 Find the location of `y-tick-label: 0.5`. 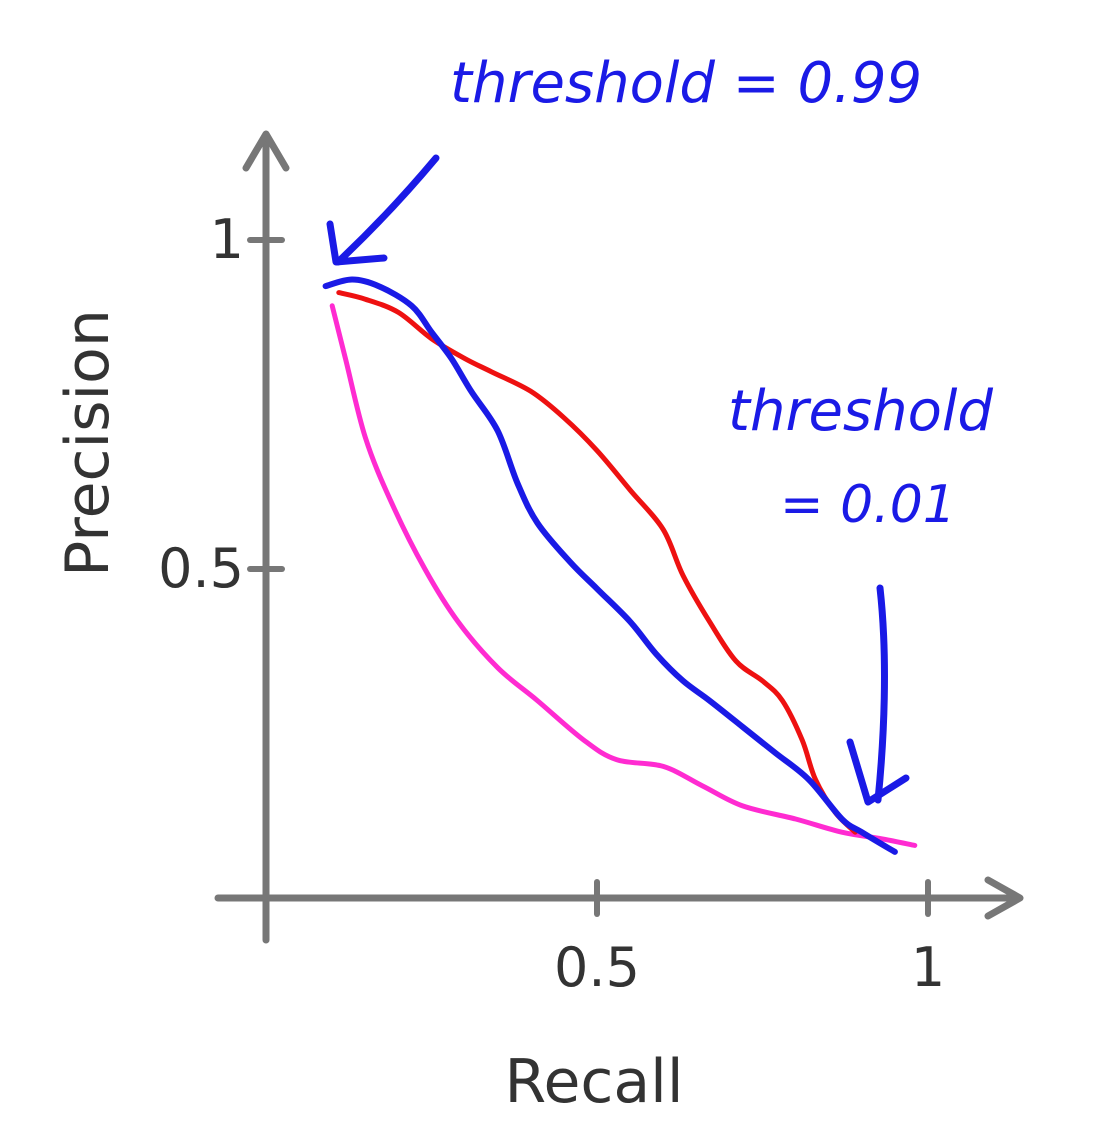

y-tick-label: 0.5 is located at coordinates (201, 568).